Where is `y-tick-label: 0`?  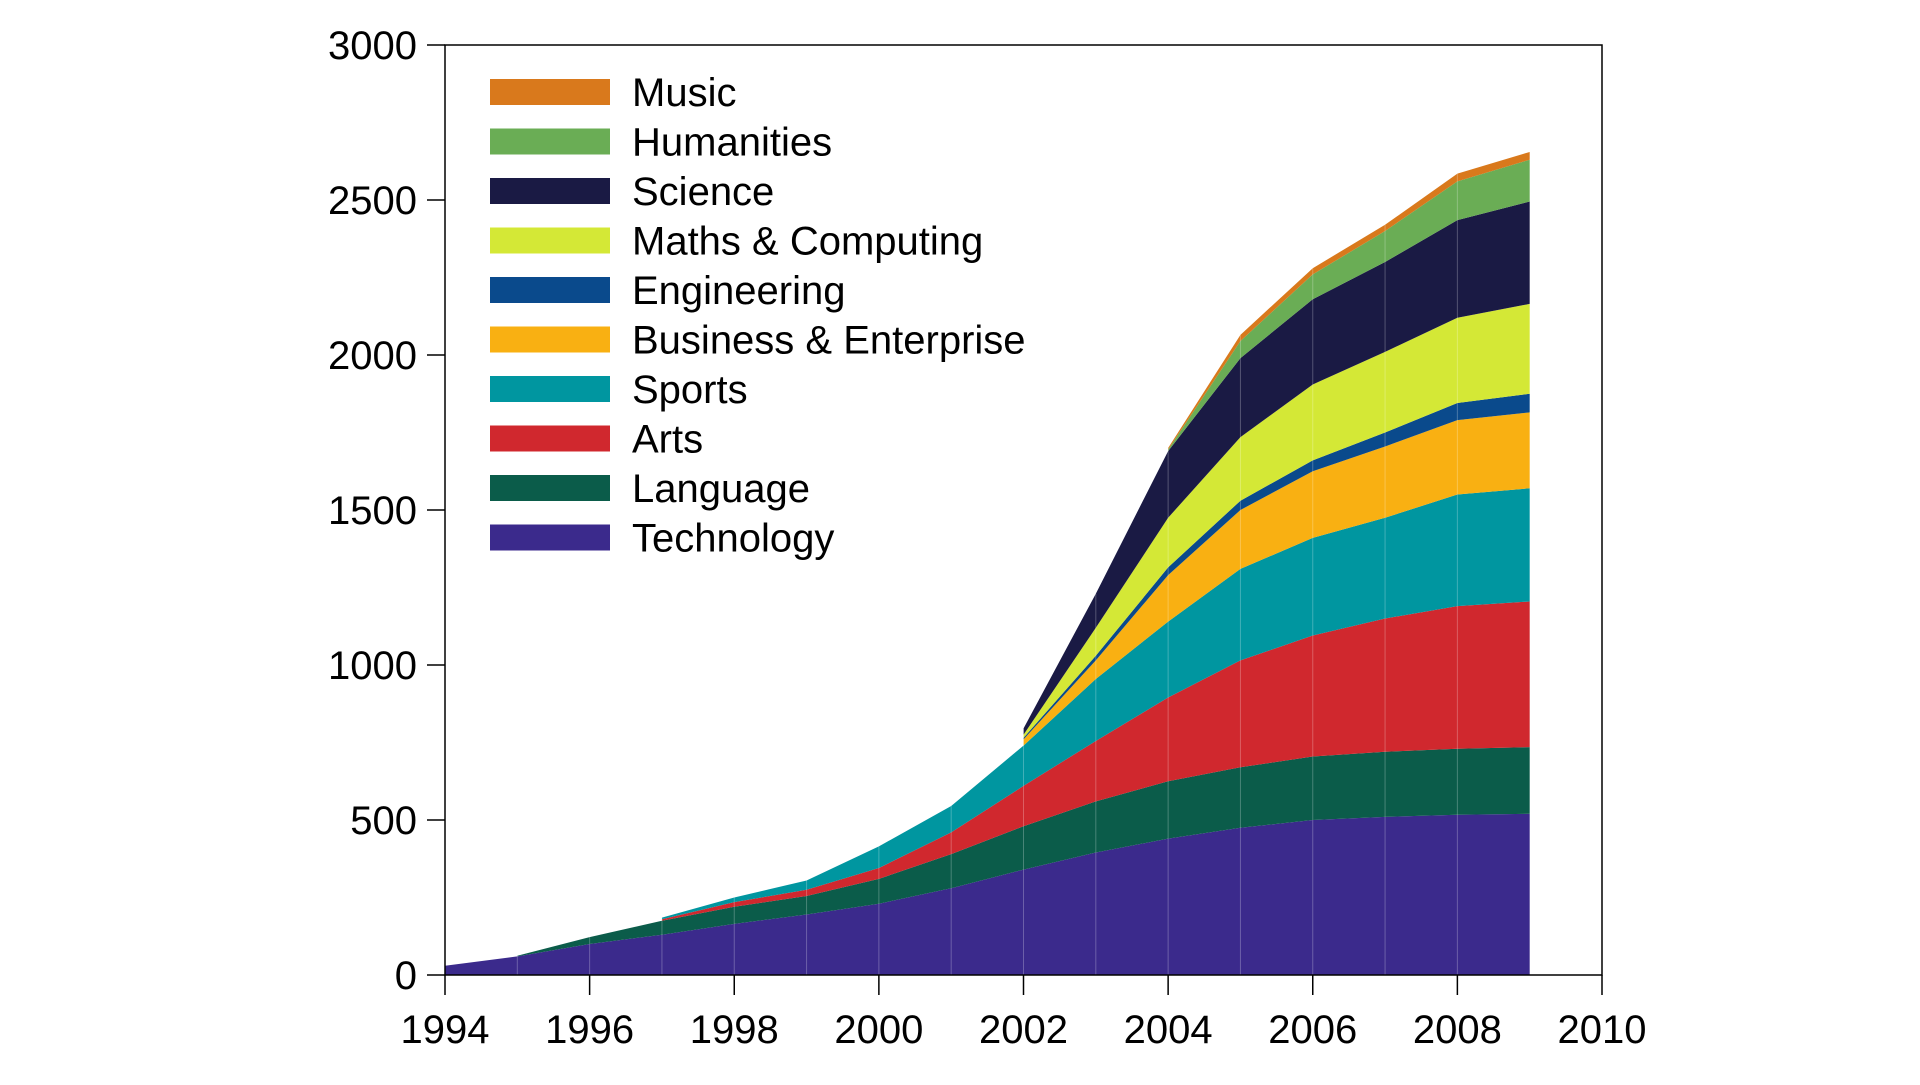 y-tick-label: 0 is located at coordinates (406, 976).